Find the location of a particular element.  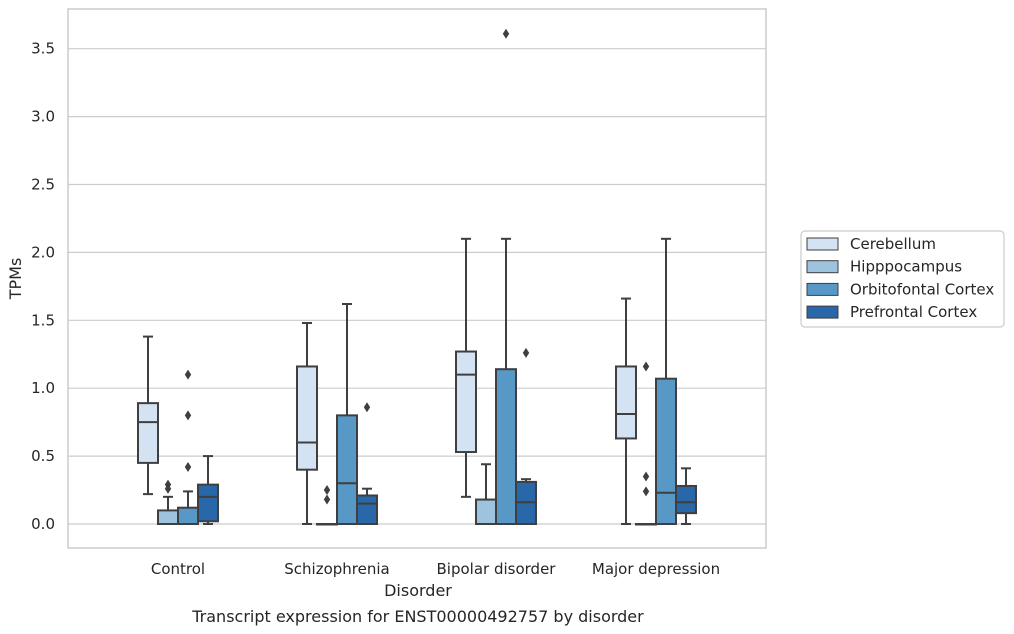

x-axis-label: Disorder is located at coordinates (418, 590).